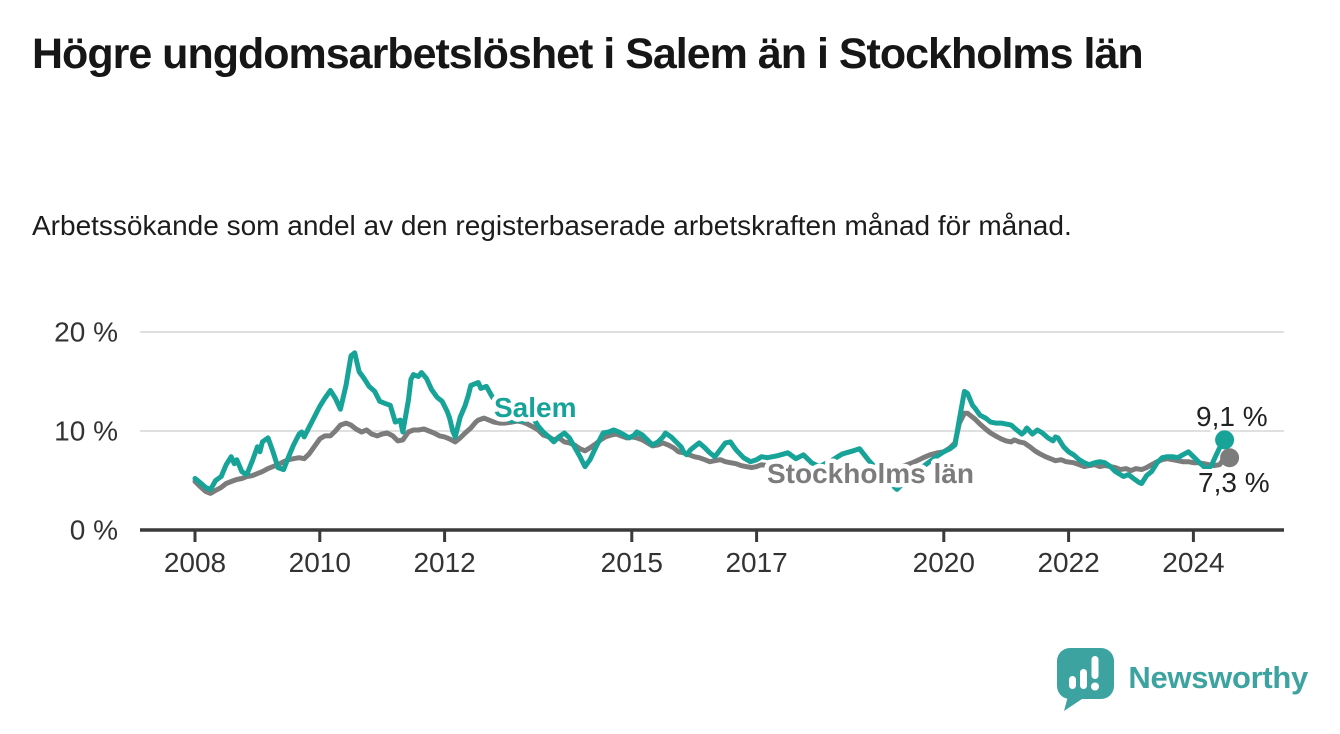 The width and height of the screenshot is (1340, 734). I want to click on end-value-label-salem: 9,1 %, so click(1232, 416).